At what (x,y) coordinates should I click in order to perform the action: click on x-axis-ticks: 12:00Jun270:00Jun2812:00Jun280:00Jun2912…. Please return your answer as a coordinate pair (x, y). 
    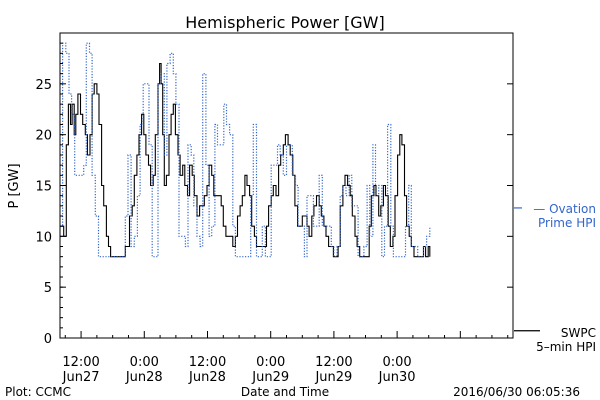
    Looking at the image, I should click on (285, 358).